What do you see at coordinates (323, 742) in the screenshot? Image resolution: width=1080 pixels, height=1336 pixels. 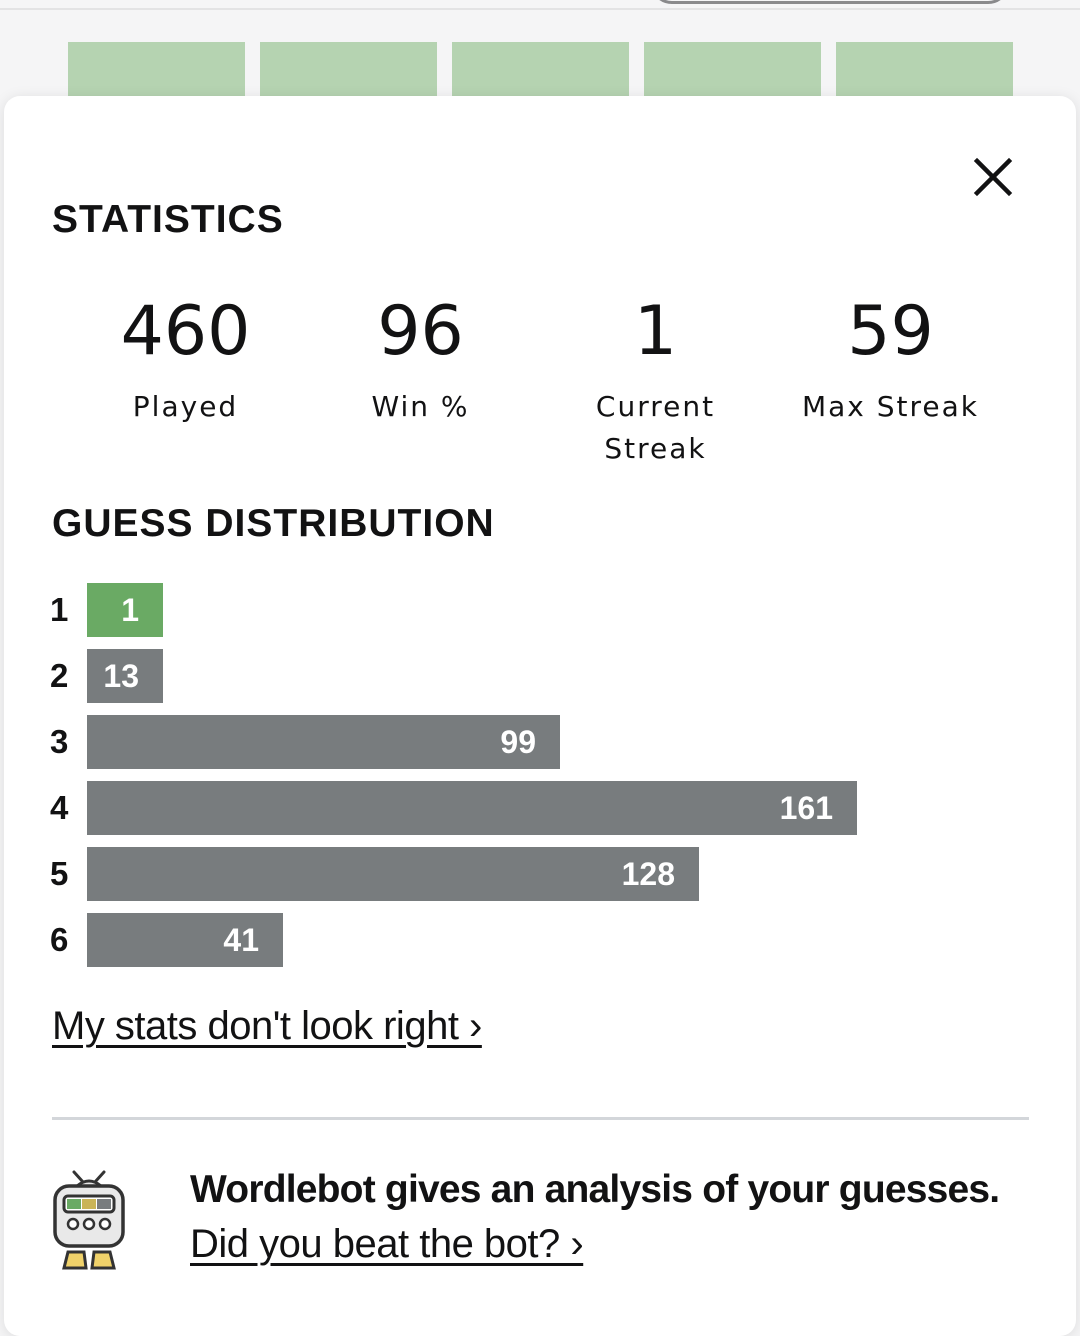 I see `distribution-bar: 99` at bounding box center [323, 742].